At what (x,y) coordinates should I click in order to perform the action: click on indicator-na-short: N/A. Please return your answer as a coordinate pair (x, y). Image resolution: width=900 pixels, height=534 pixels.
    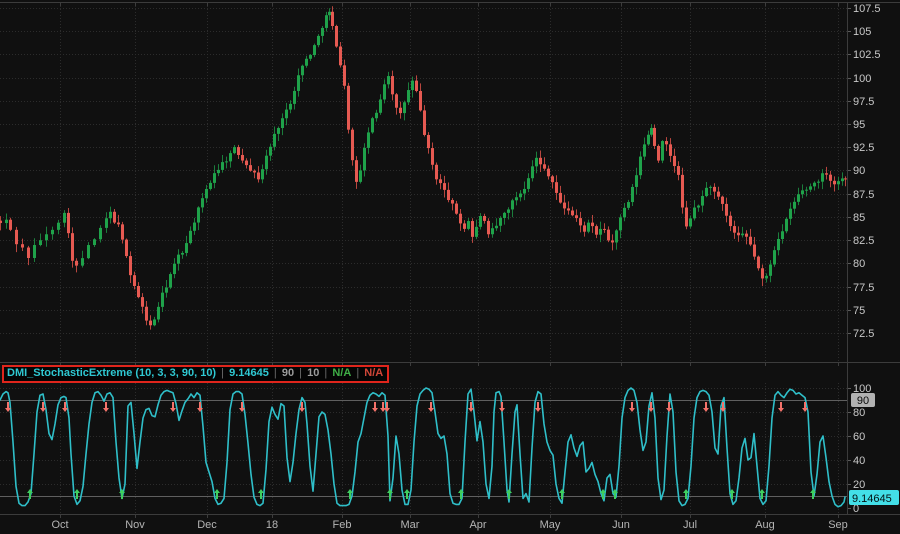
    Looking at the image, I should click on (374, 373).